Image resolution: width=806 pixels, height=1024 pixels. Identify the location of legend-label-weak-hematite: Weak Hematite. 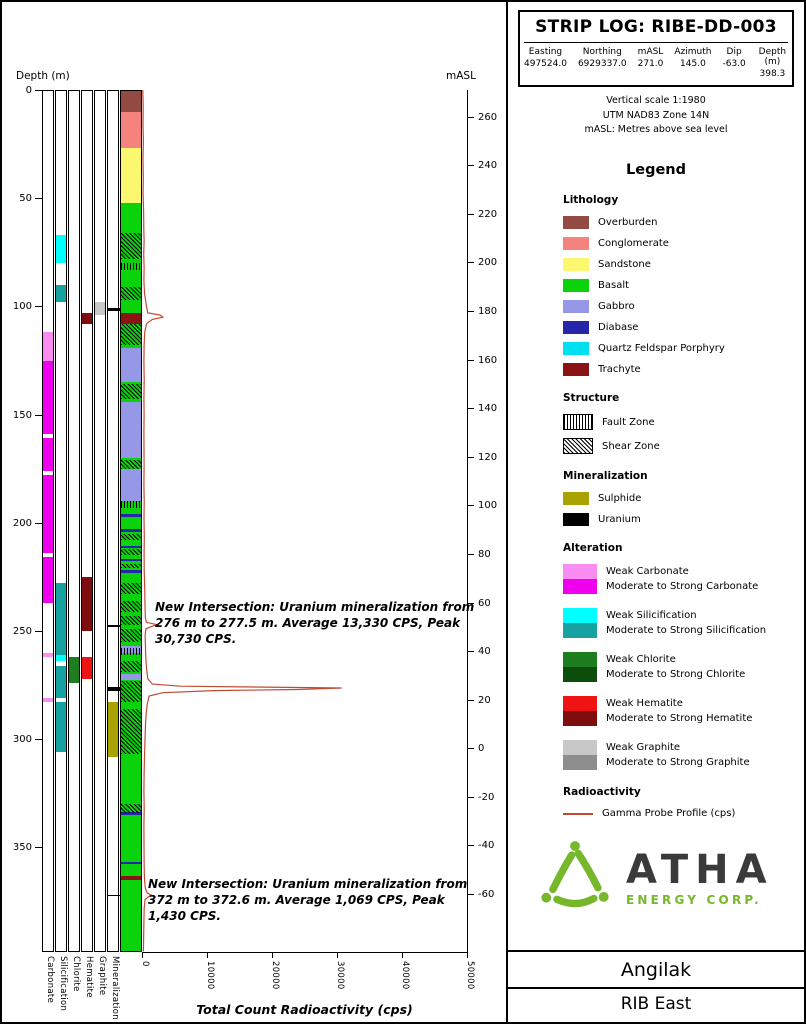
(644, 704).